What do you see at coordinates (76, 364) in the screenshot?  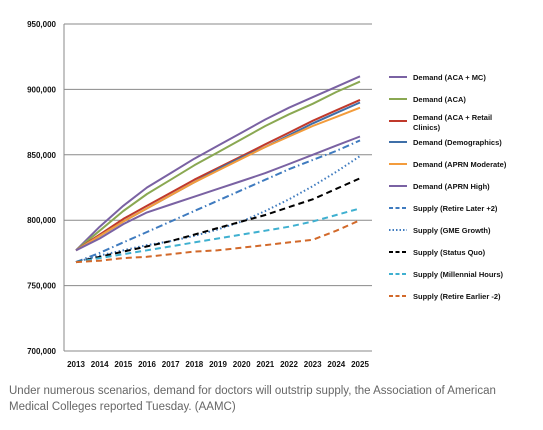 I see `x-tick-label: 2013` at bounding box center [76, 364].